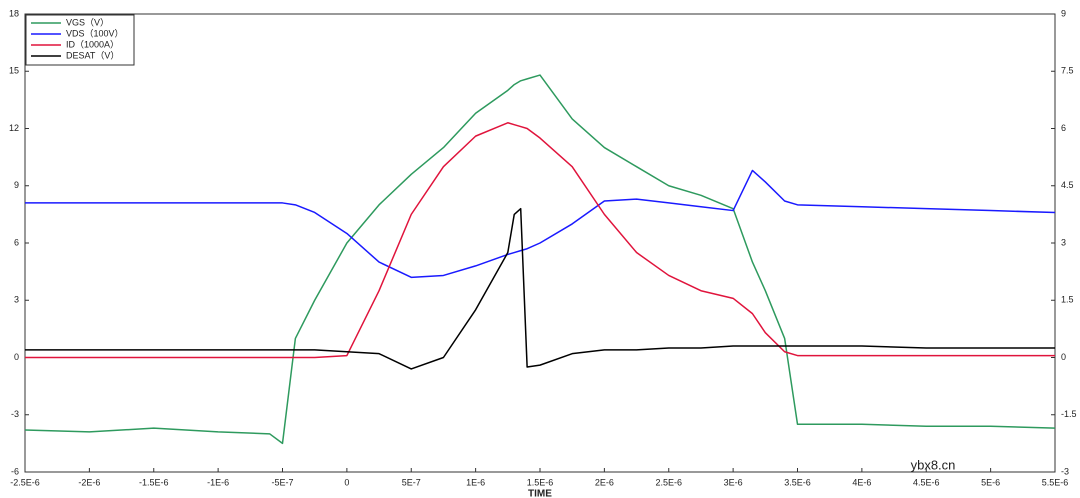 This screenshot has height=498, width=1080. Describe the element at coordinates (1069, 414) in the screenshot. I see `y2-tick-label: -1.5` at that location.